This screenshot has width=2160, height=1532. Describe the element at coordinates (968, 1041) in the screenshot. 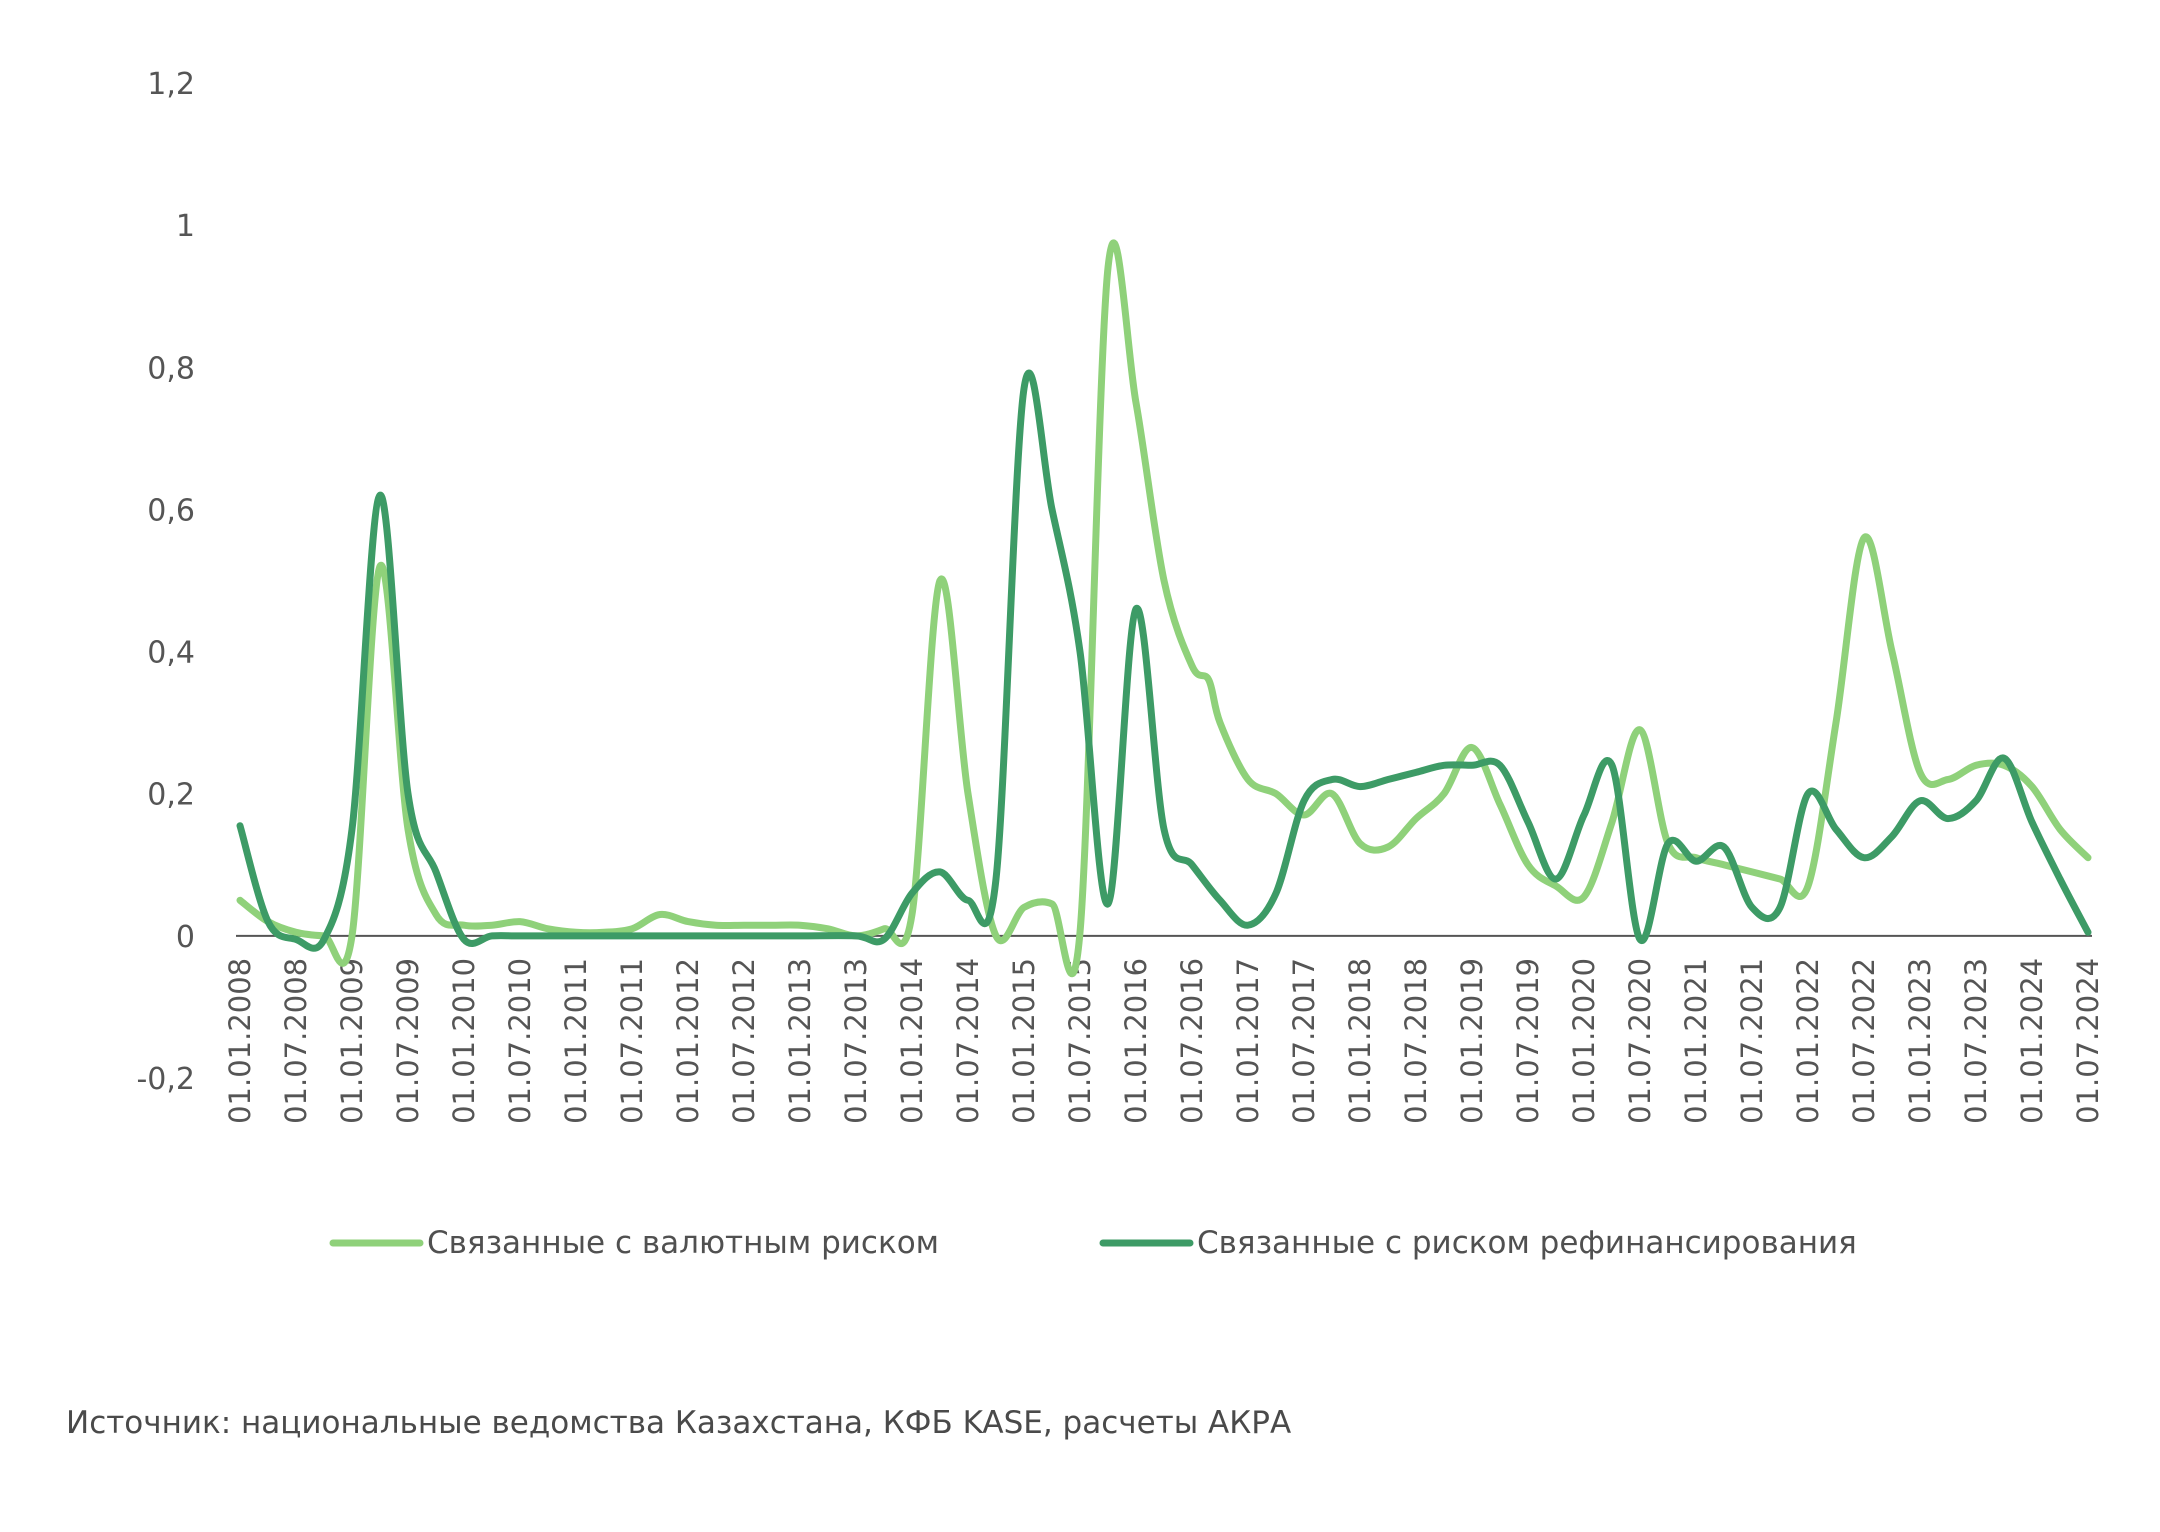

I see `x-tick-label: 01.07.2014` at that location.